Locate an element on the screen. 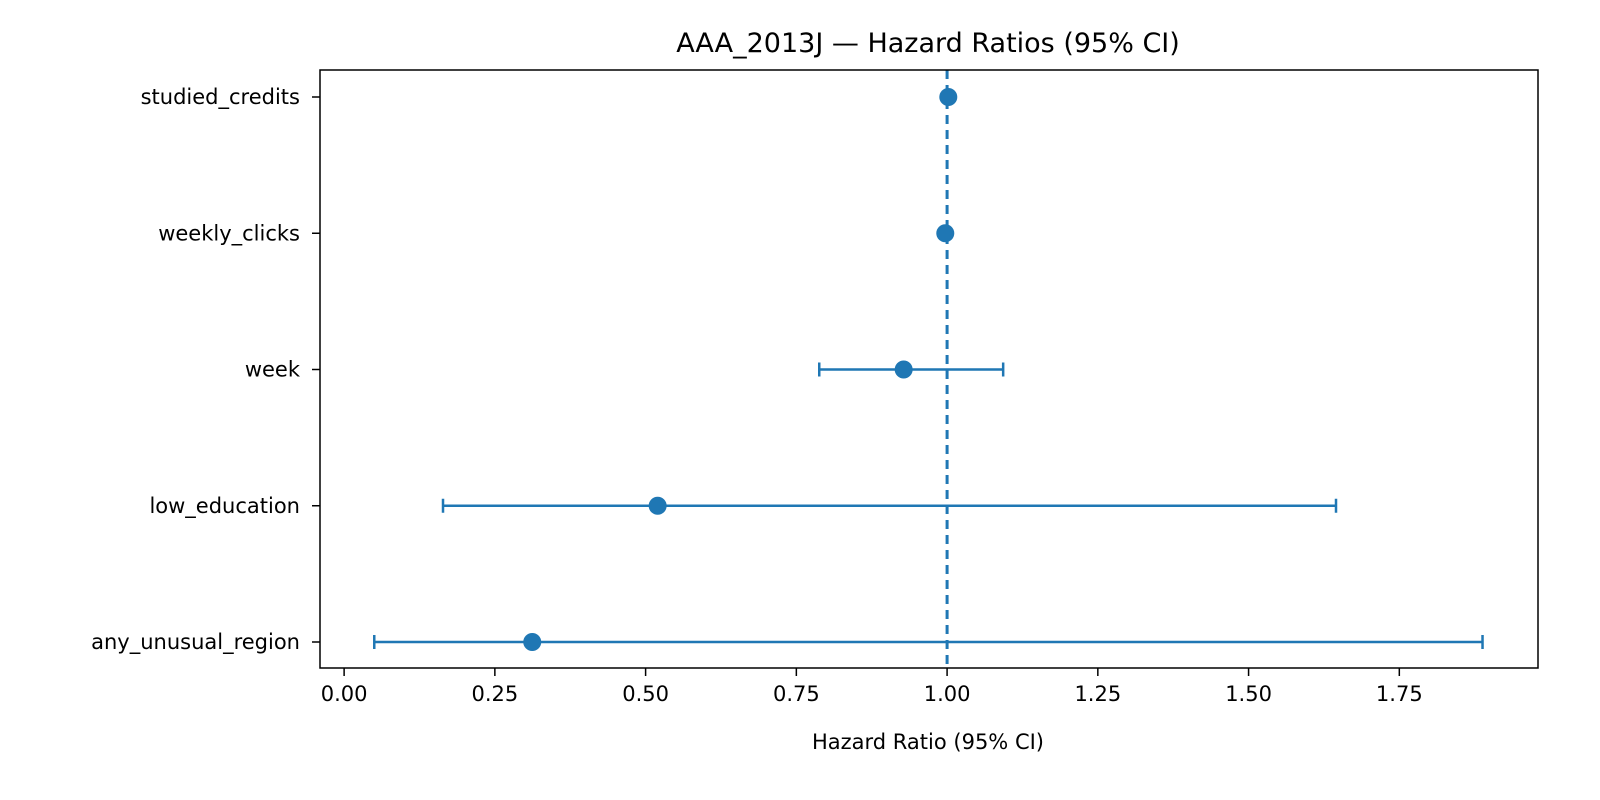 The width and height of the screenshot is (1600, 800). x-tick-label: 1.25 is located at coordinates (1097, 694).